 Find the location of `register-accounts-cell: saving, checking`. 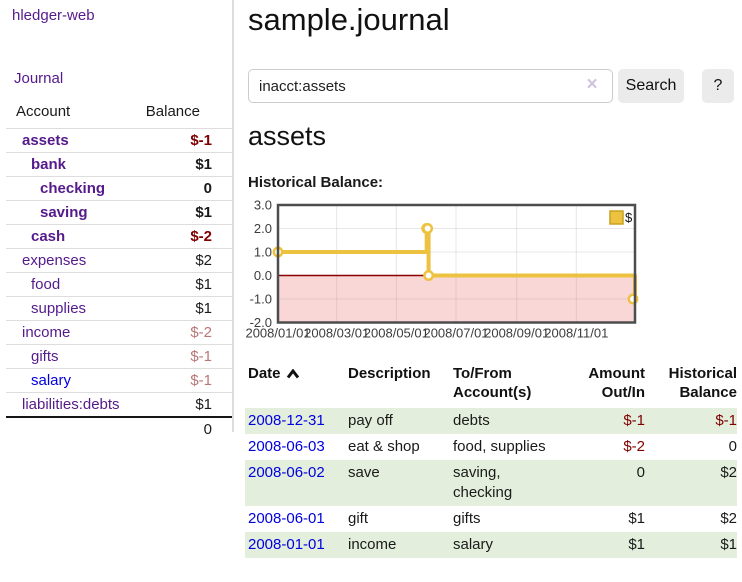

register-accounts-cell: saving, checking is located at coordinates (483, 482).